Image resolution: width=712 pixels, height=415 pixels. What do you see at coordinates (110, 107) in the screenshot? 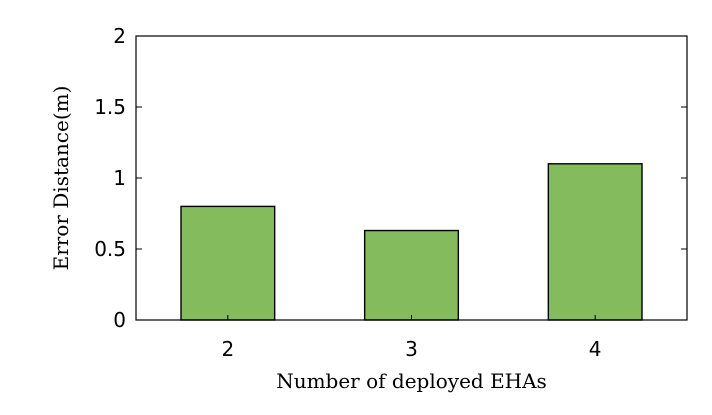
I see `y-tick-label-1.5: 1.5` at bounding box center [110, 107].